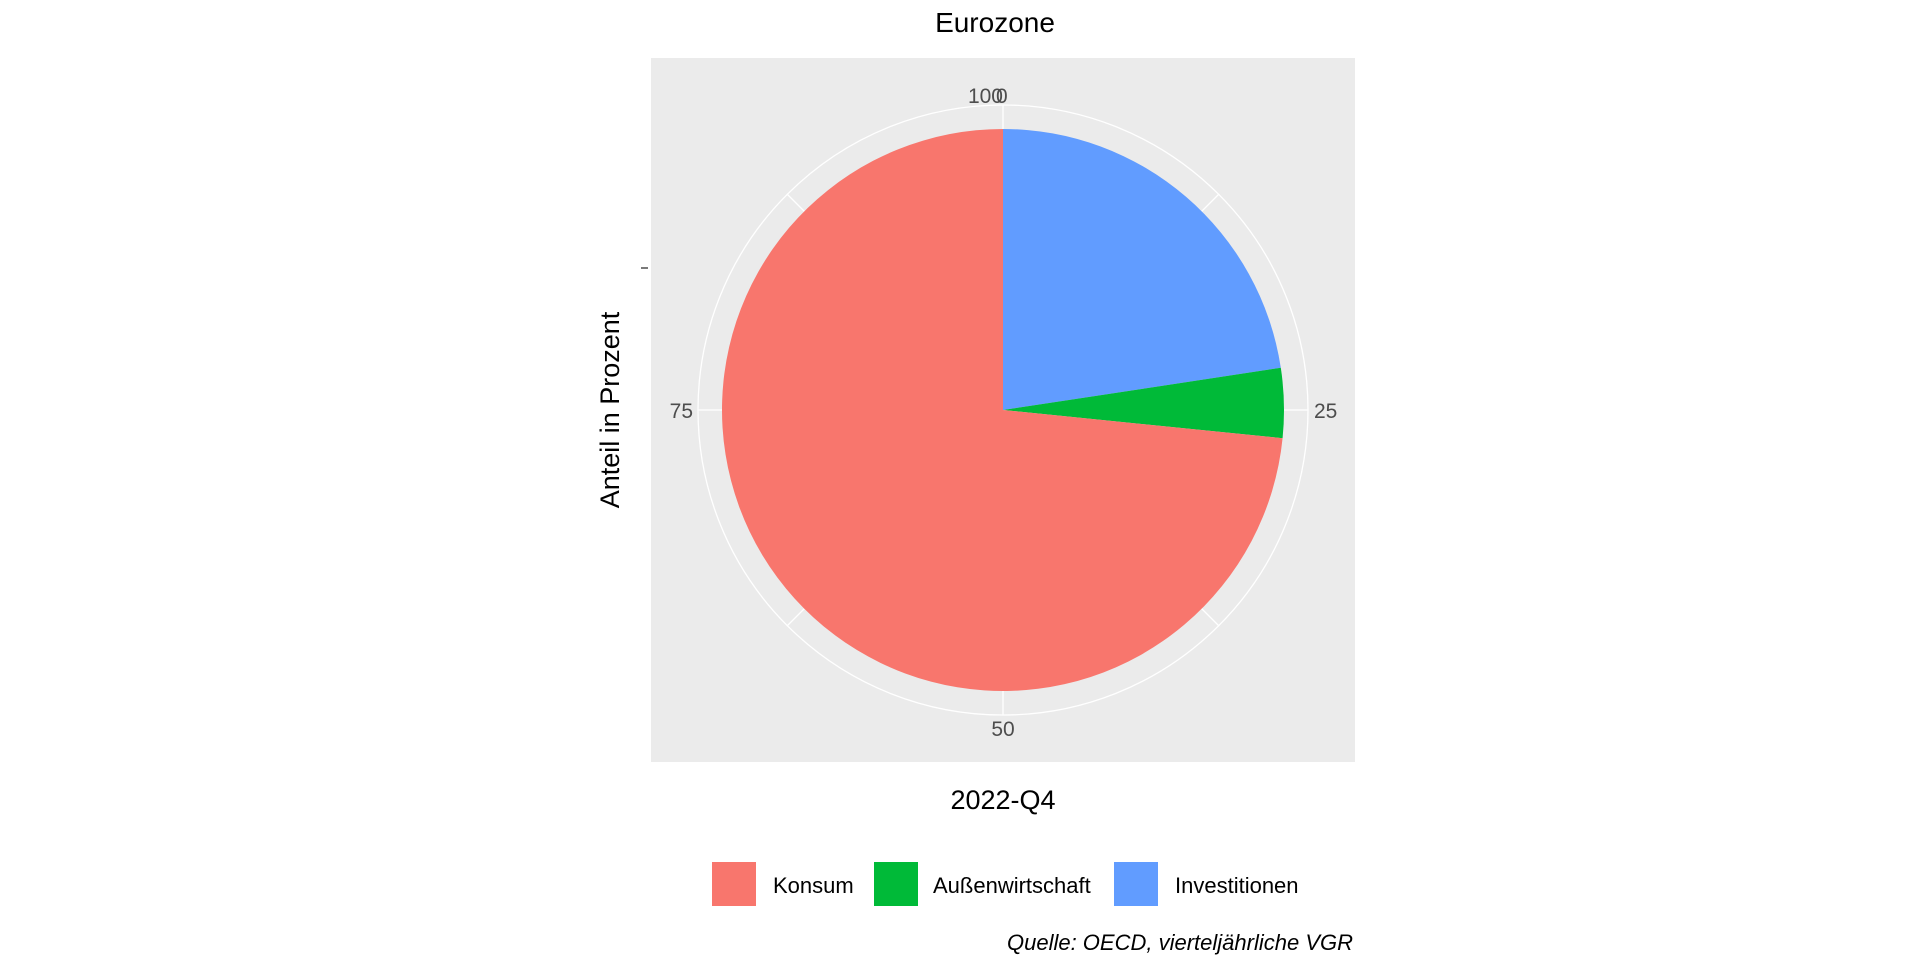 Image resolution: width=1920 pixels, height=960 pixels. I want to click on legend-key-investitionen, so click(1136, 884).